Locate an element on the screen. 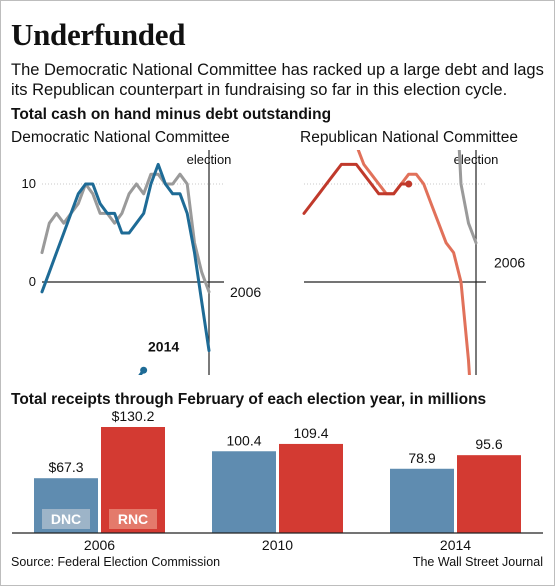 This screenshot has height=586, width=555. series-line-2006 is located at coordinates (467, 197).